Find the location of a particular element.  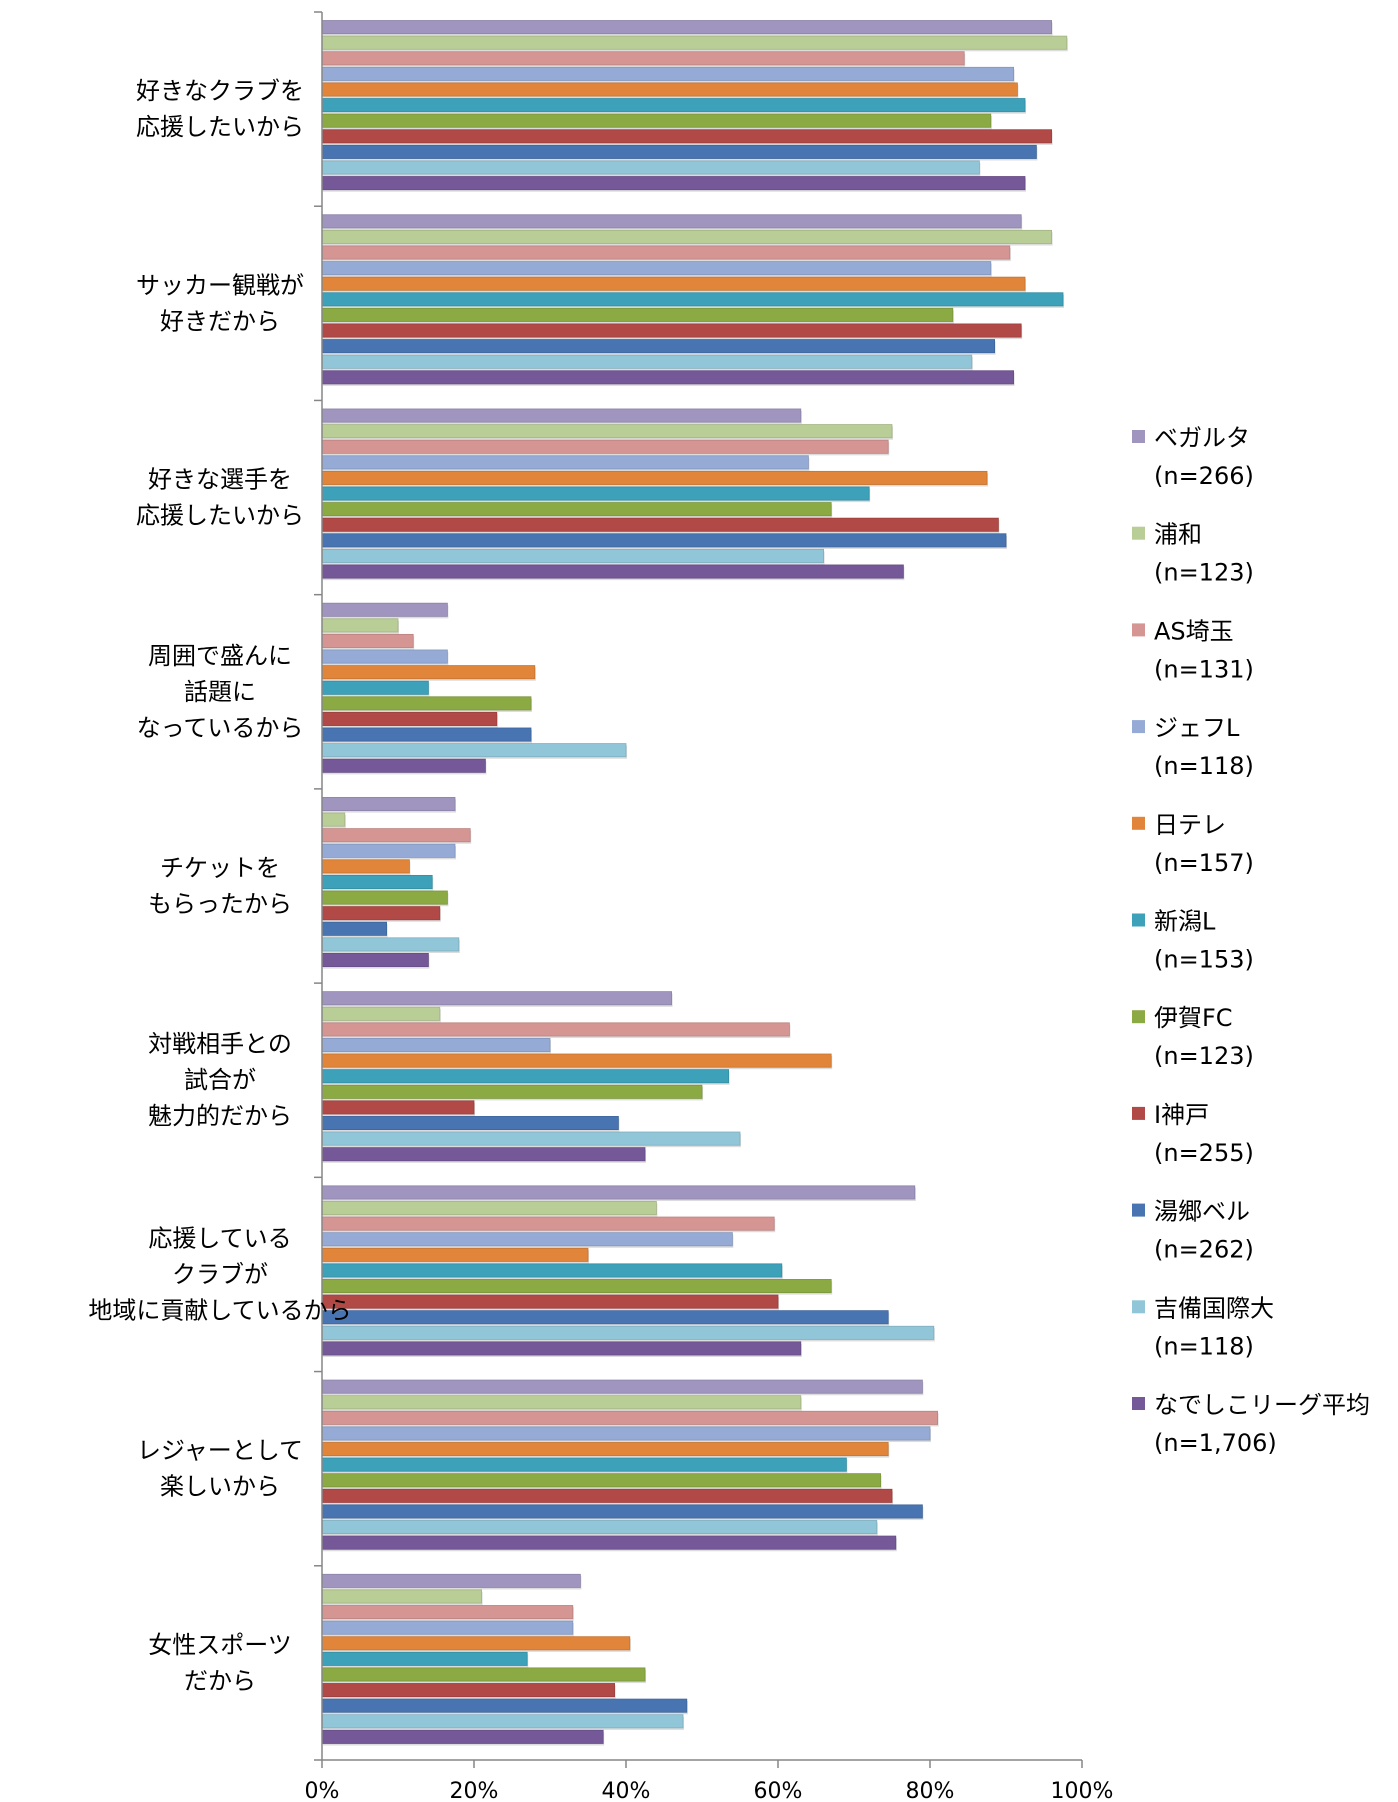

x-tick-label: 80% is located at coordinates (930, 1790).